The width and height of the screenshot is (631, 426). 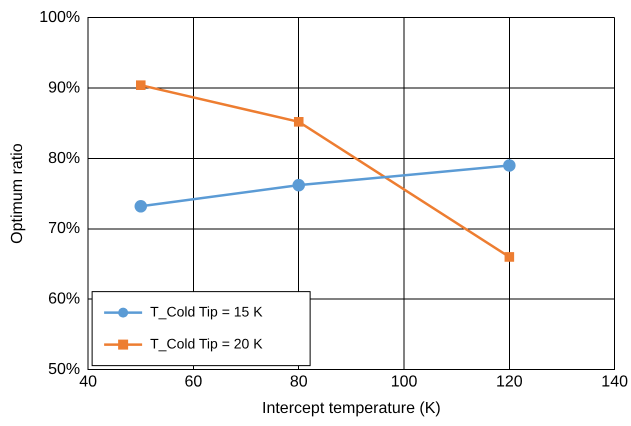 I want to click on y-tick-label: 60%, so click(x=64, y=299).